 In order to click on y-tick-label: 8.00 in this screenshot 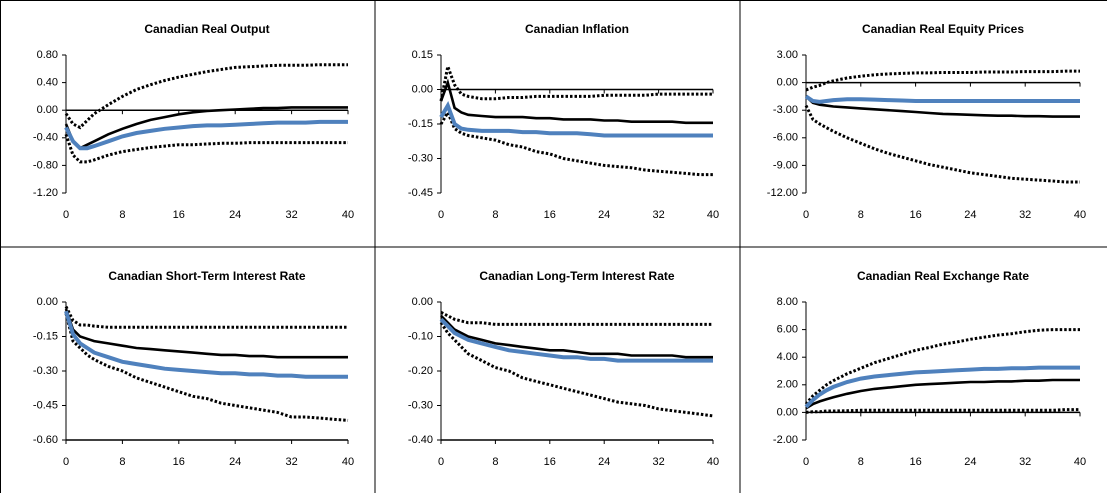, I will do `click(787, 302)`.